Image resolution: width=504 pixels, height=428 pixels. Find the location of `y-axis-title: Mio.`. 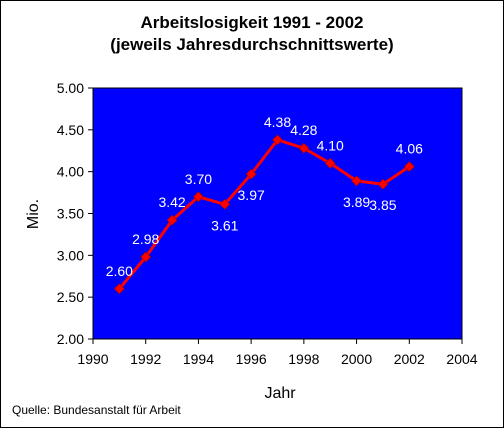

y-axis-title: Mio. is located at coordinates (33, 214).